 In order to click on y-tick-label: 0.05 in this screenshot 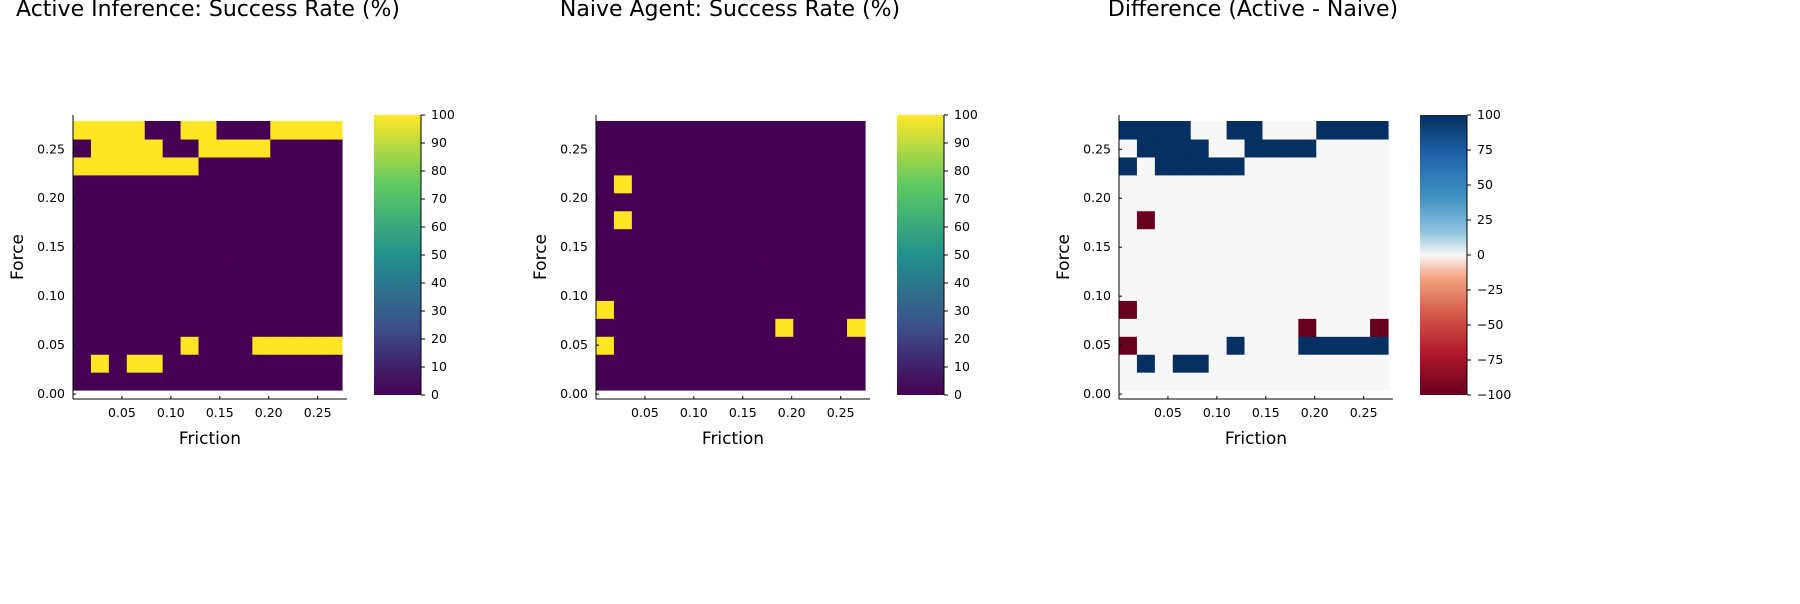, I will do `click(574, 344)`.